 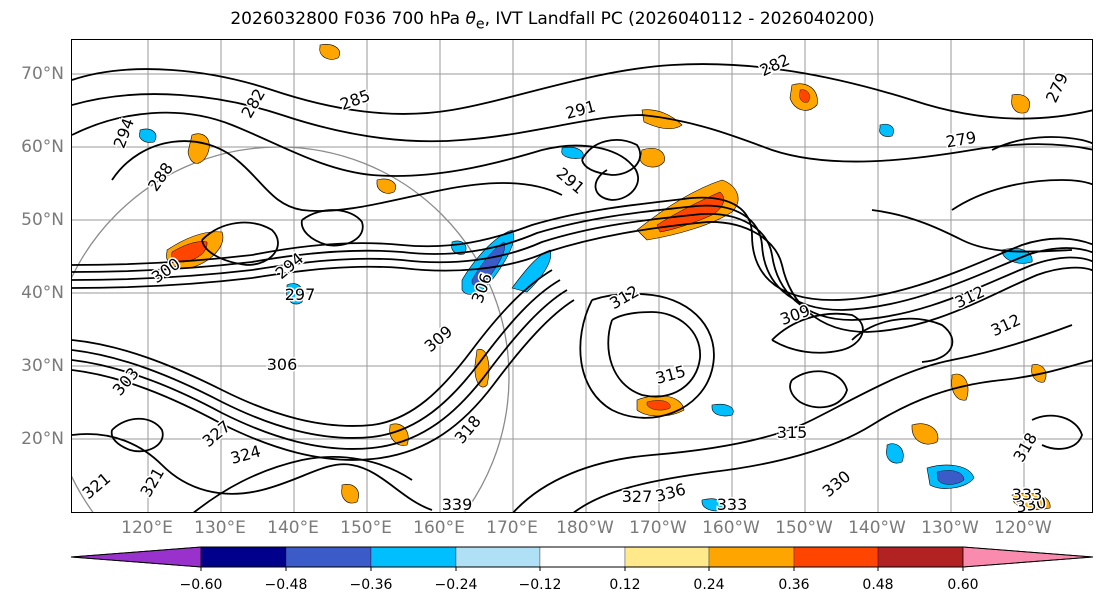 I want to click on colorbar-extend-high, so click(x=1028, y=557).